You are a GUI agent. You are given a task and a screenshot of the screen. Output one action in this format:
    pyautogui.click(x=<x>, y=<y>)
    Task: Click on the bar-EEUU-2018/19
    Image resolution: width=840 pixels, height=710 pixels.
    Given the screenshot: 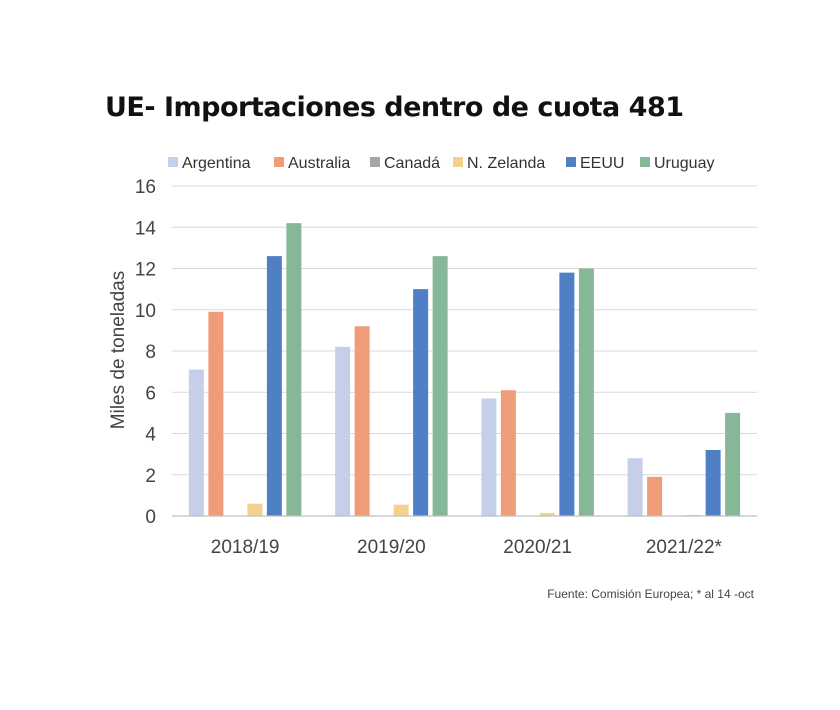 What is the action you would take?
    pyautogui.click(x=274, y=386)
    